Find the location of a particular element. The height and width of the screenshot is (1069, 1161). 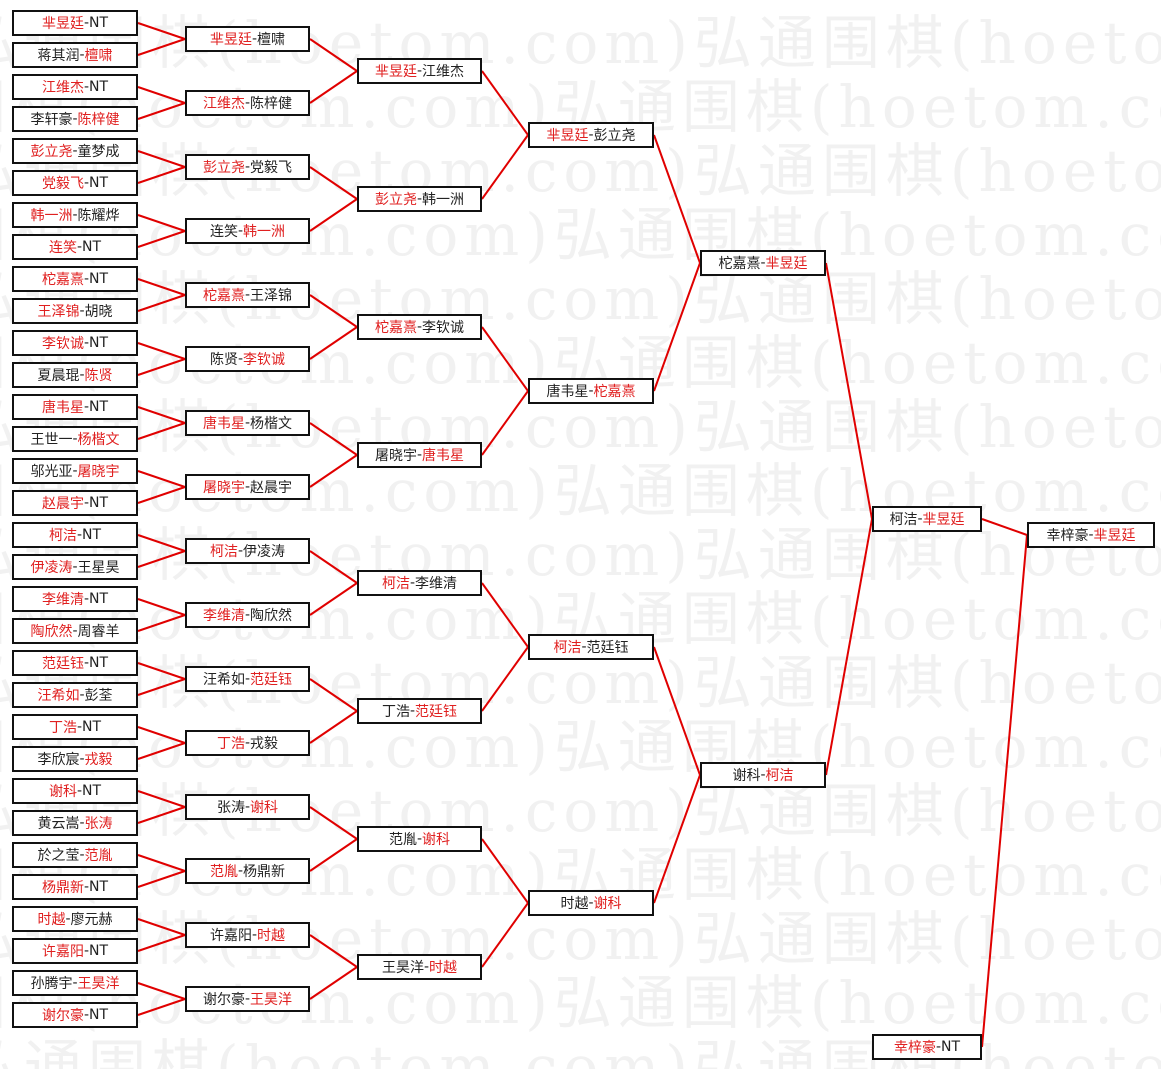

match-box: 屠晓宇 - 唐韦星 is located at coordinates (419, 455).